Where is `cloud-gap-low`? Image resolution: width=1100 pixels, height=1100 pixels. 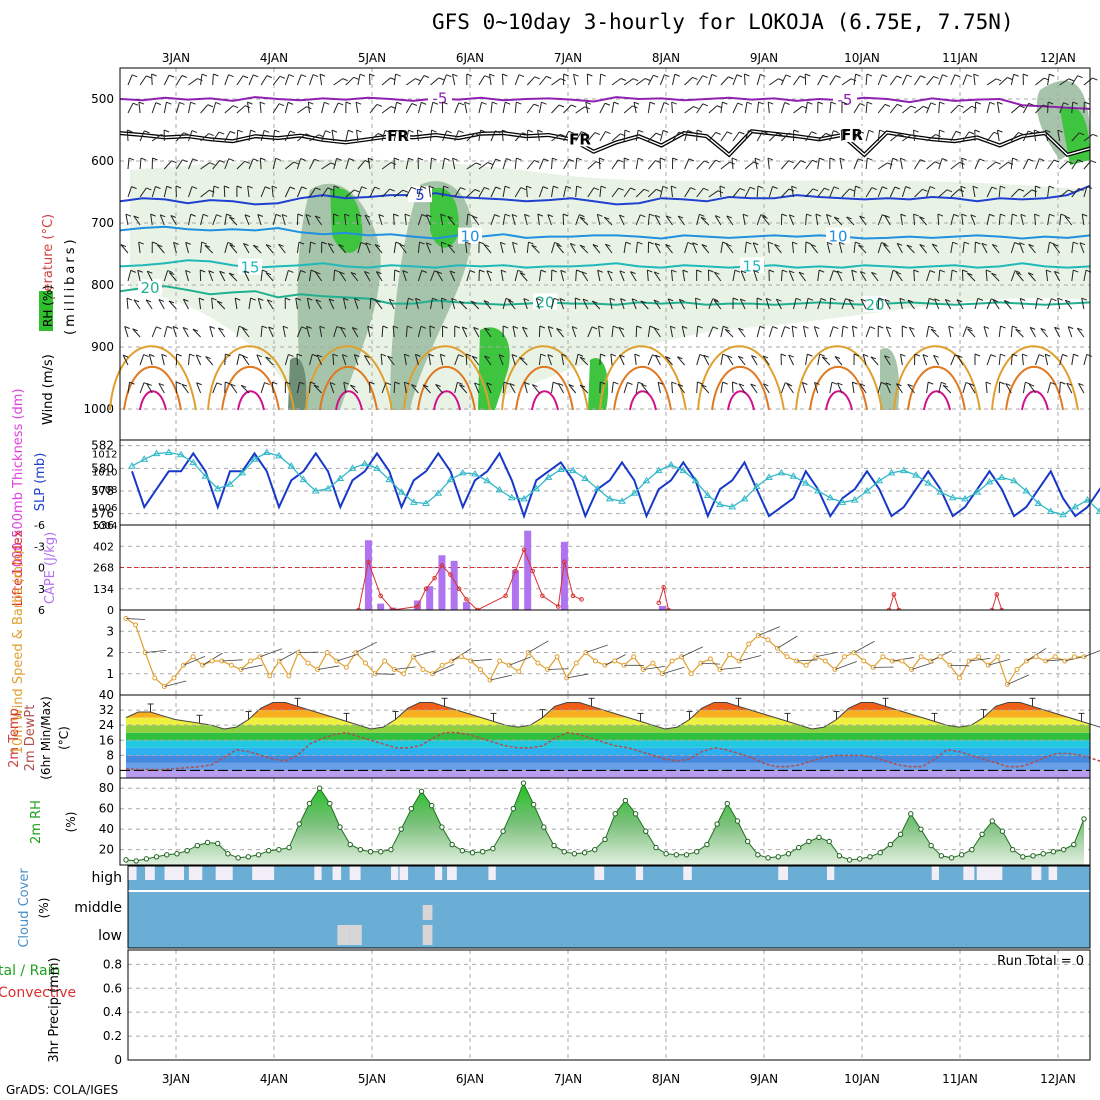
cloud-gap-low is located at coordinates (343, 935).